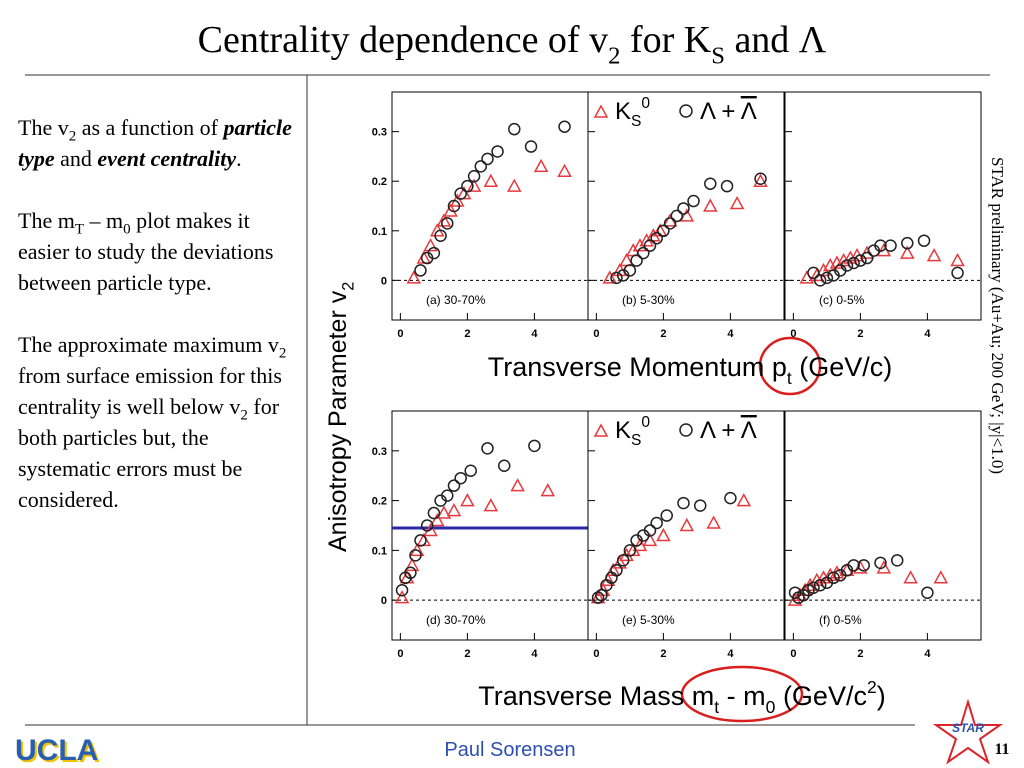 This screenshot has width=1024, height=768. I want to click on text-segment: and Λ, so click(776, 40).